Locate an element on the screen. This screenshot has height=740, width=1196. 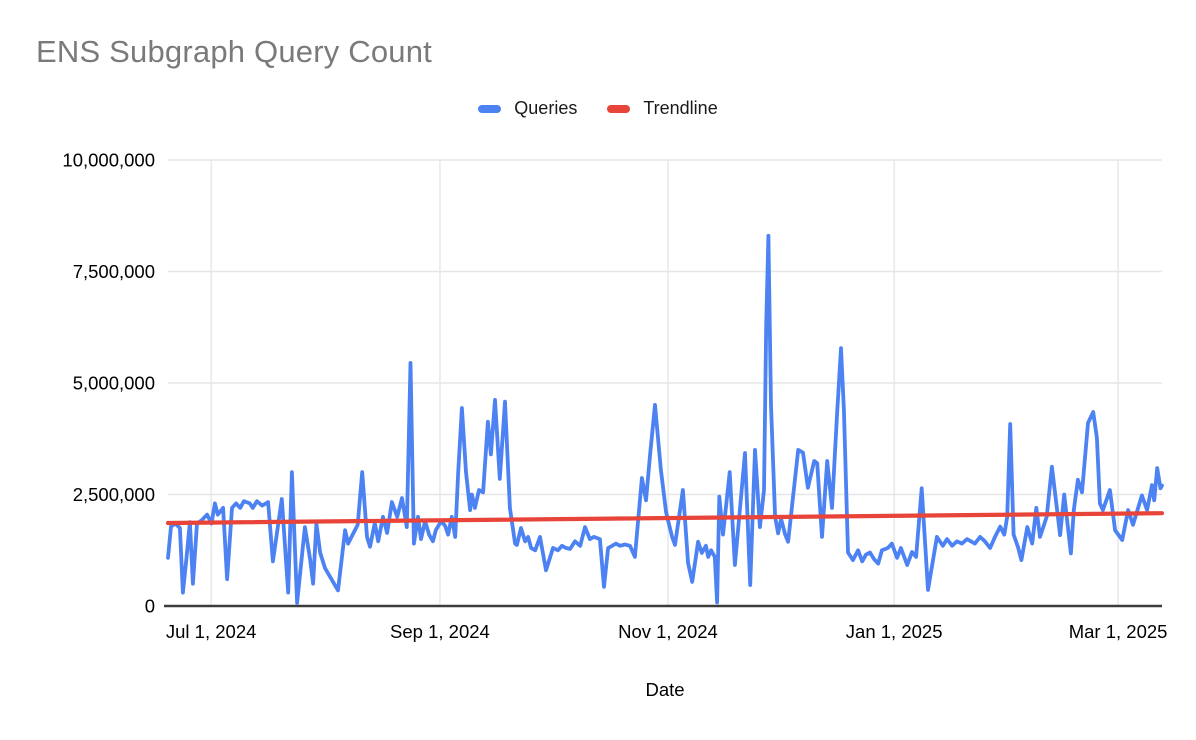
legend-label-queries: Queries is located at coordinates (546, 108).